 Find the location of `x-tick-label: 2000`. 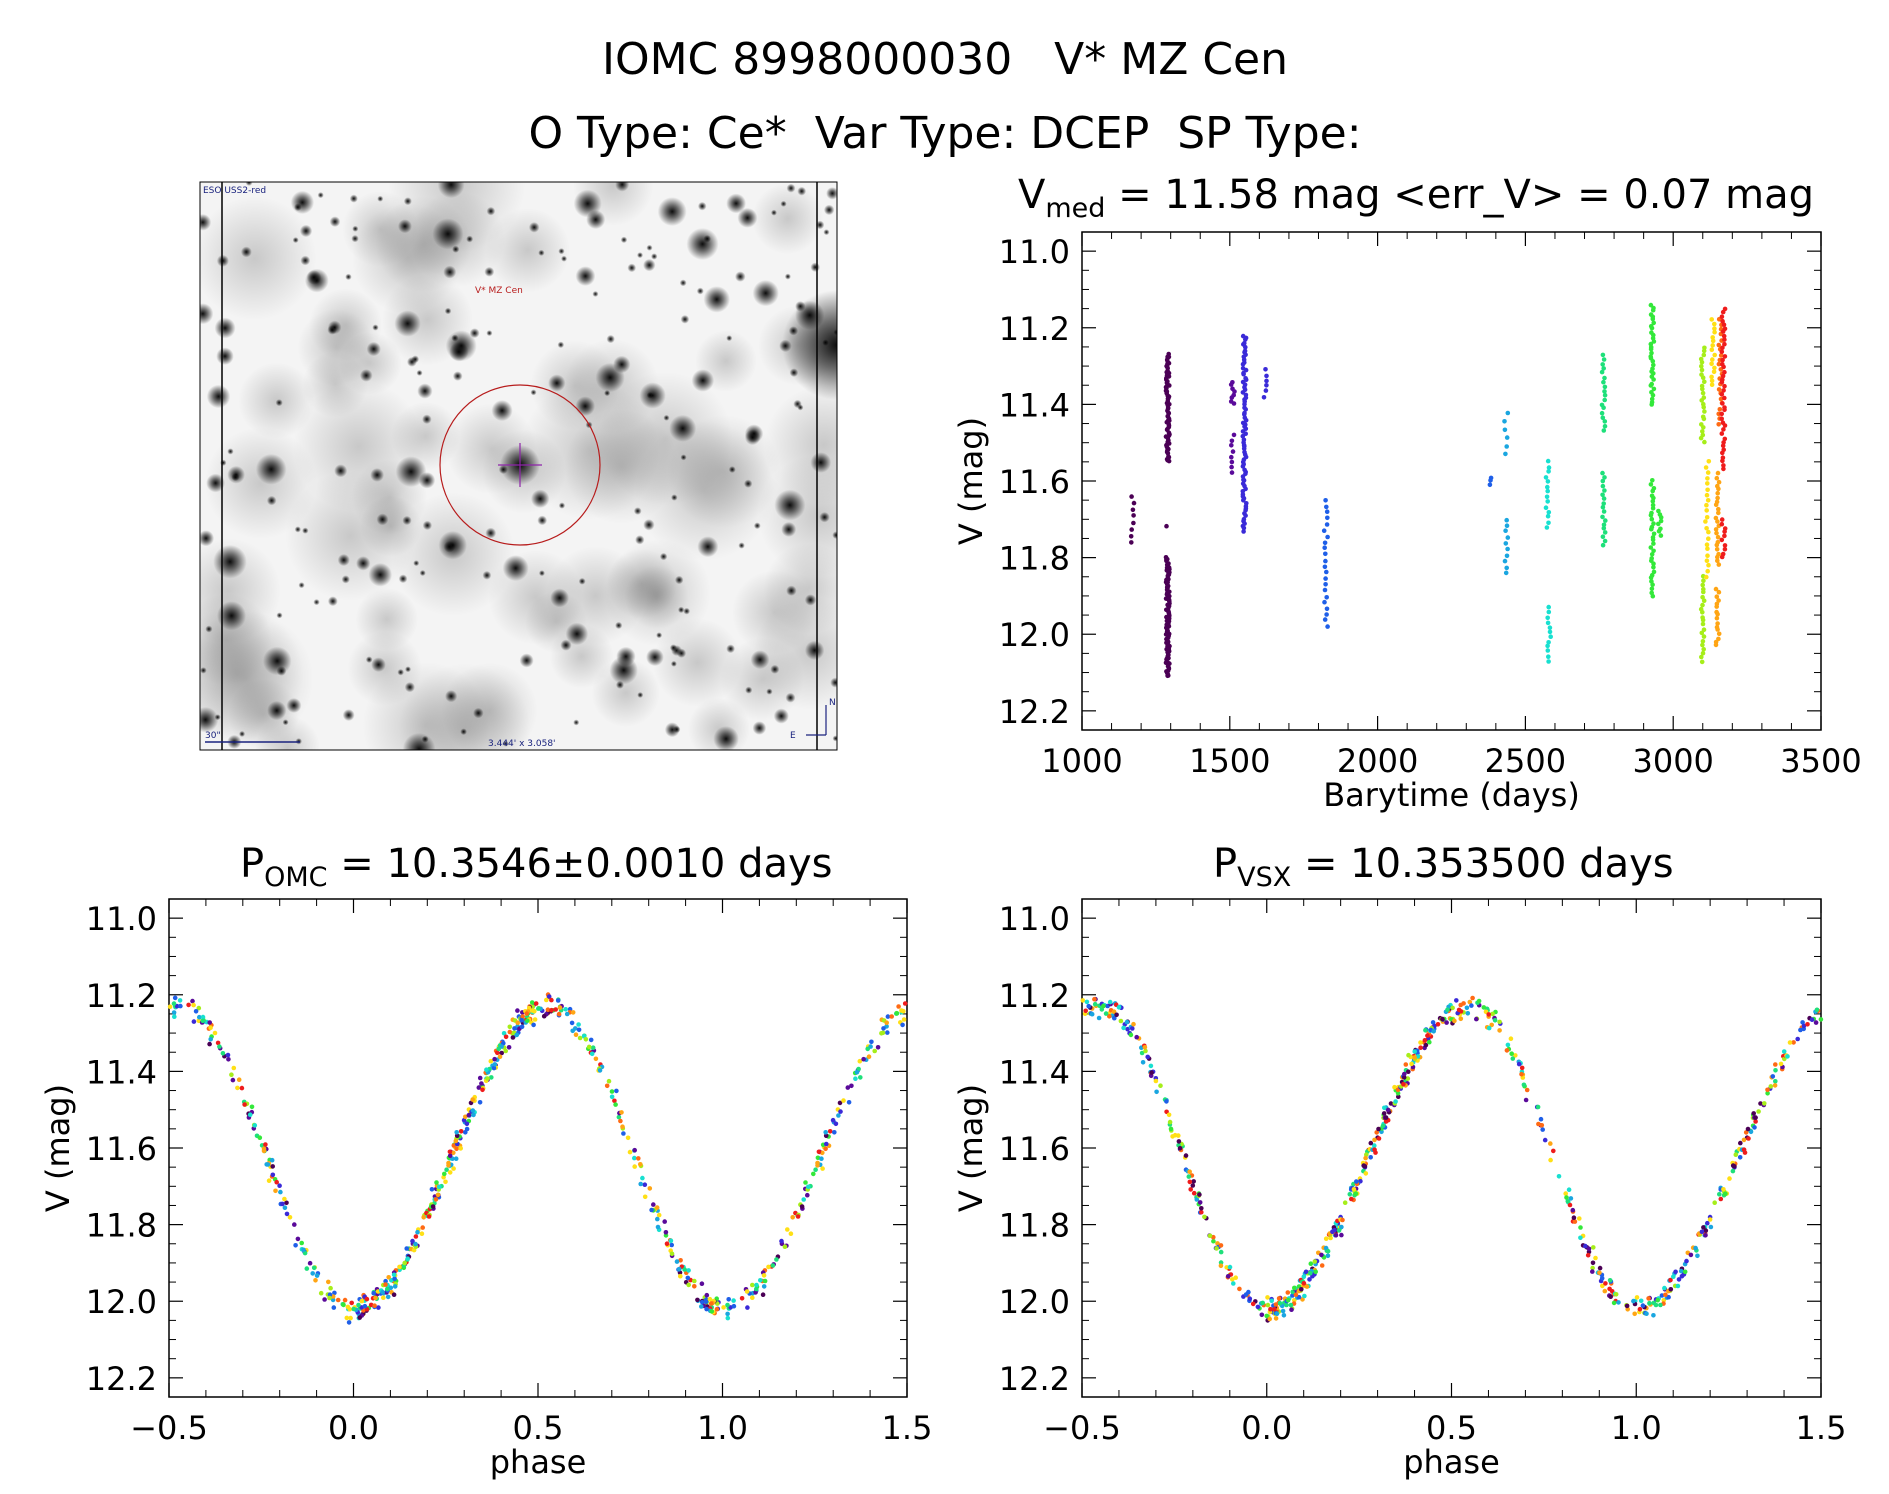

x-tick-label: 2000 is located at coordinates (1377, 761).